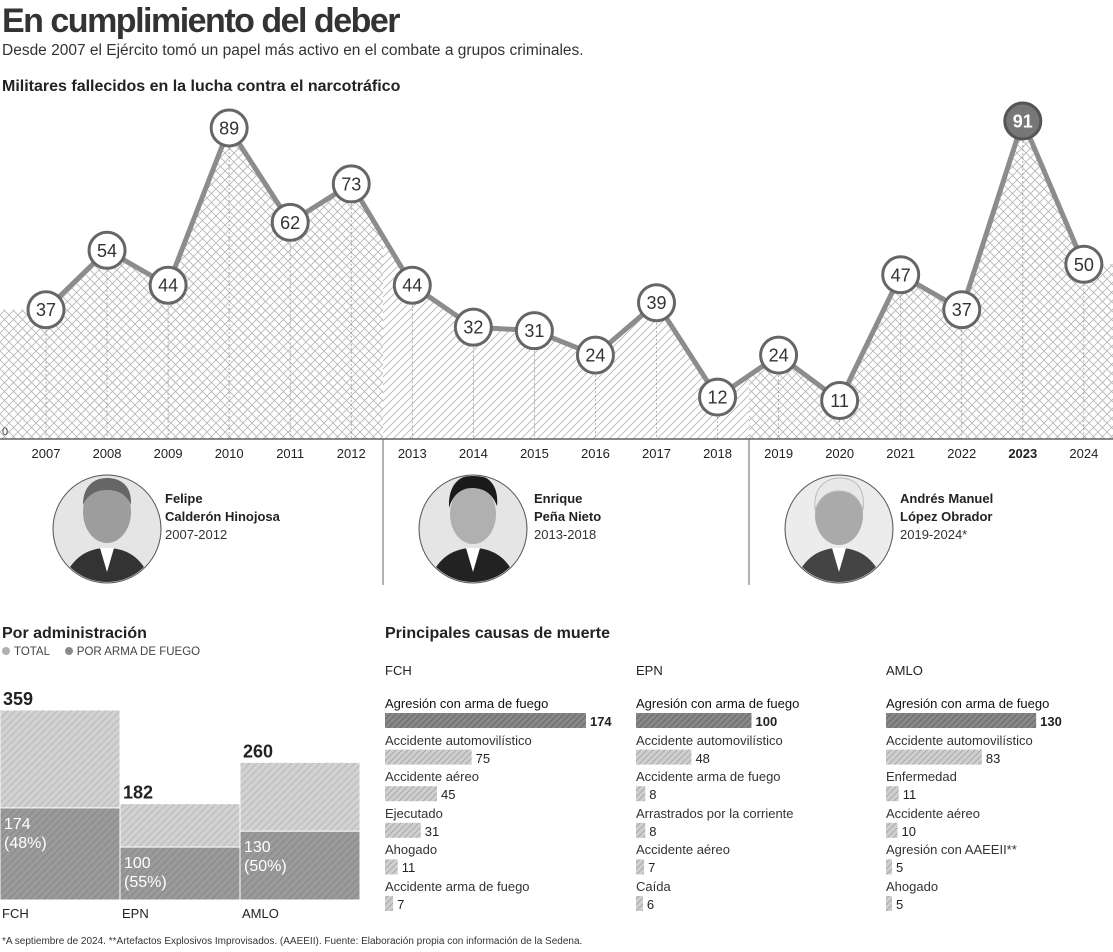 The width and height of the screenshot is (1113, 952). I want to click on data-point-2018: 12, so click(718, 397).